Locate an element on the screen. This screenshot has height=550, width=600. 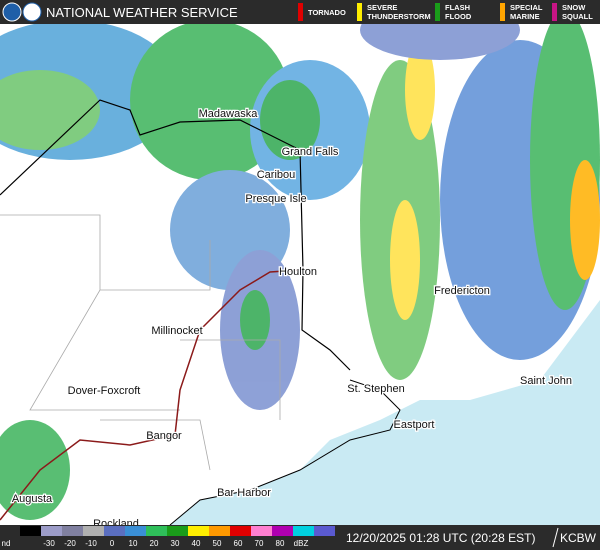
station-id: KCBW is located at coordinates (578, 538).